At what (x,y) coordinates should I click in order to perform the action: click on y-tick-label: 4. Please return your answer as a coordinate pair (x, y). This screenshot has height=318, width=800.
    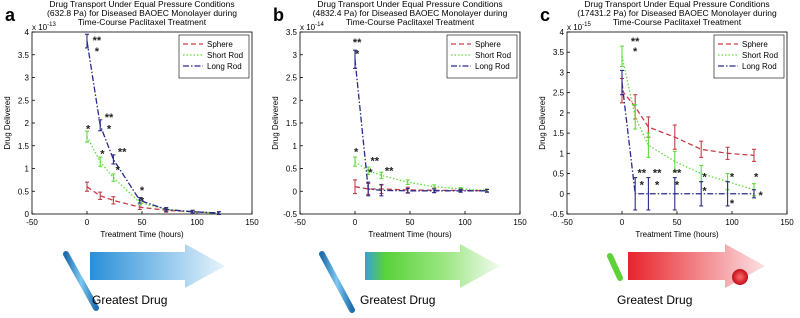
    Looking at the image, I should click on (562, 32).